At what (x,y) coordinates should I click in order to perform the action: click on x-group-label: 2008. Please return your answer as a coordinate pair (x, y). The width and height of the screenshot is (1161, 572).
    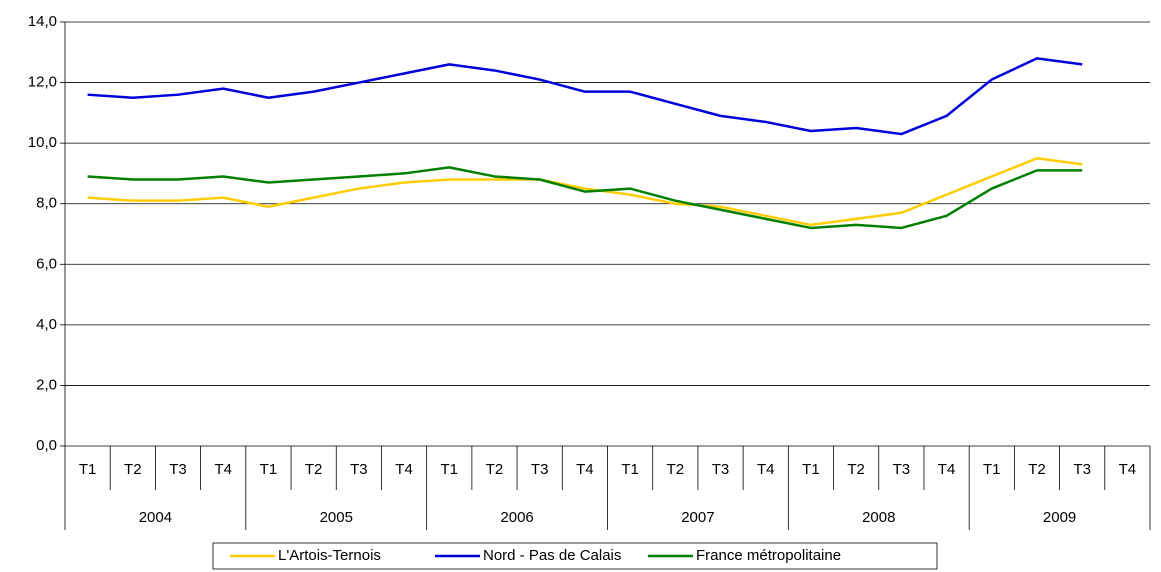
    Looking at the image, I should click on (878, 517).